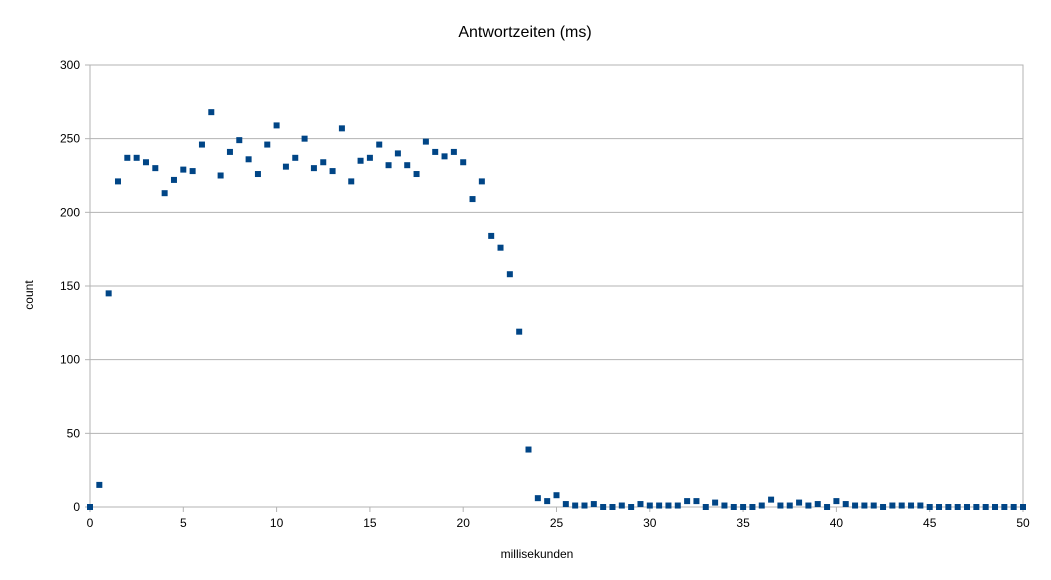  I want to click on chart-title: Antwortzeiten (ms), so click(524, 32).